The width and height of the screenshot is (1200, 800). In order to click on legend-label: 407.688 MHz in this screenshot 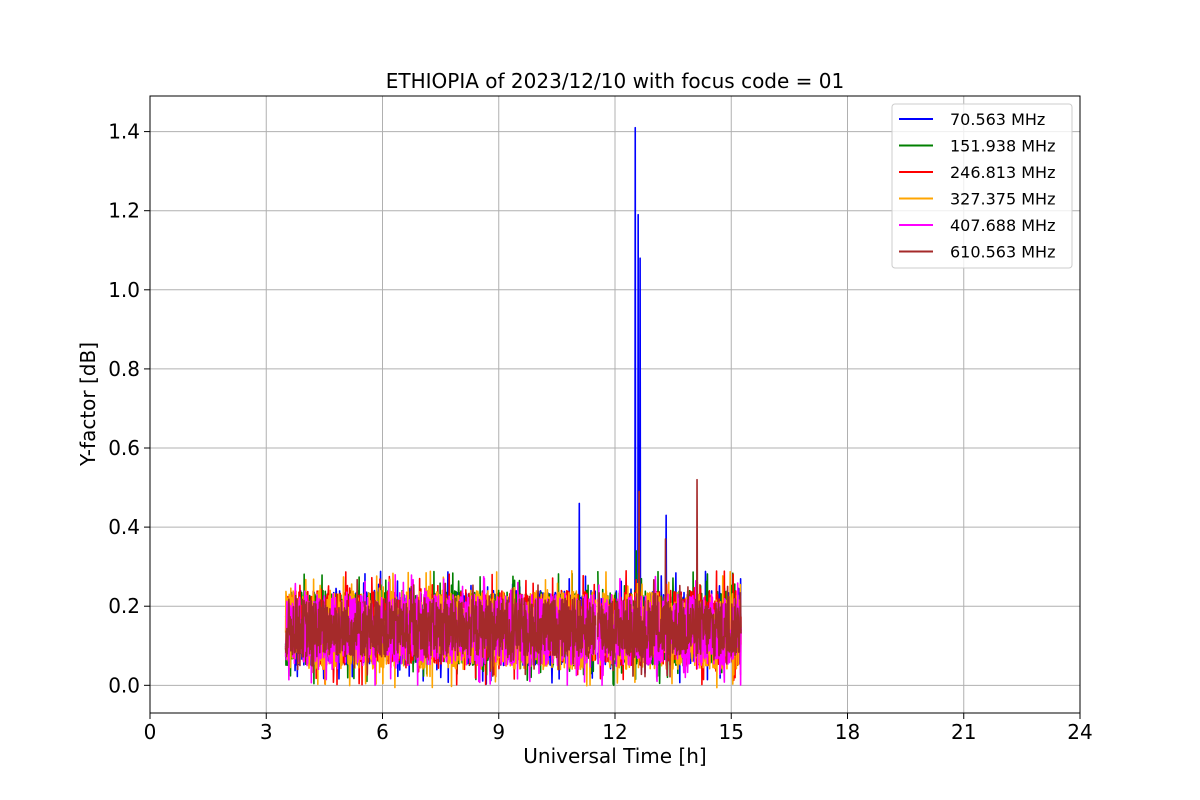, I will do `click(1002, 225)`.